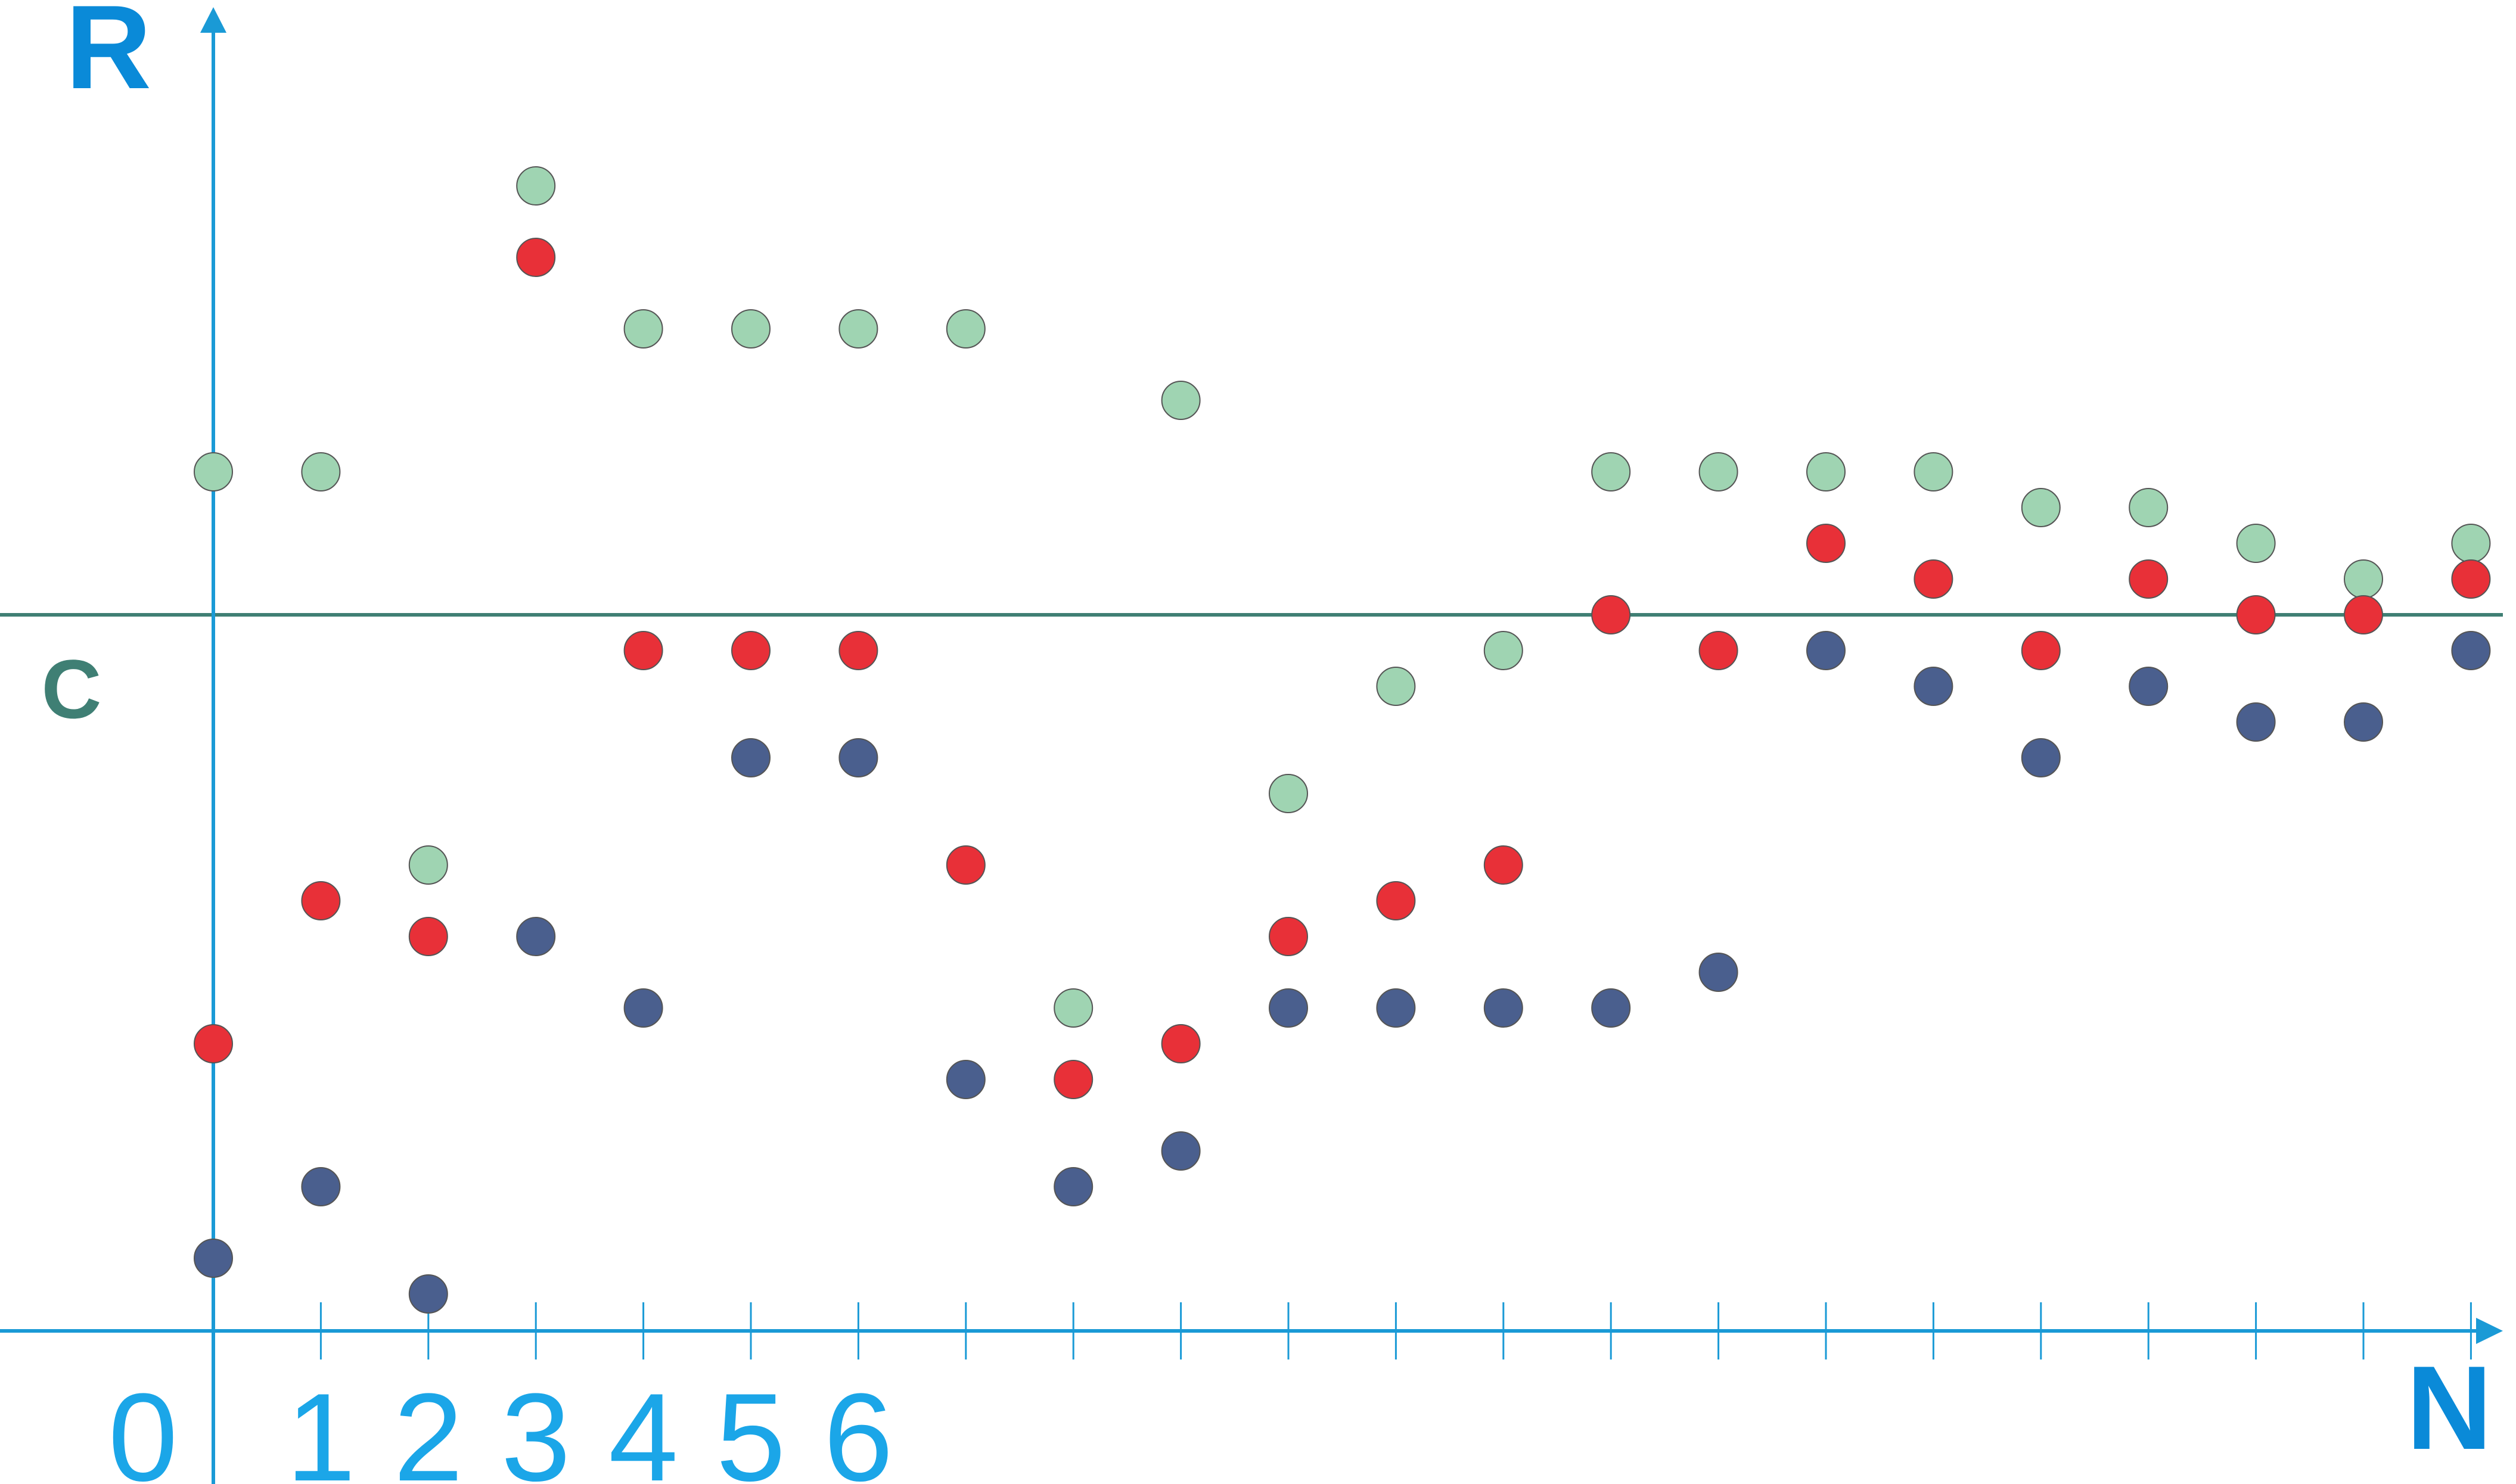  Describe the element at coordinates (2449, 1408) in the screenshot. I see `x-axis-label: N` at that location.